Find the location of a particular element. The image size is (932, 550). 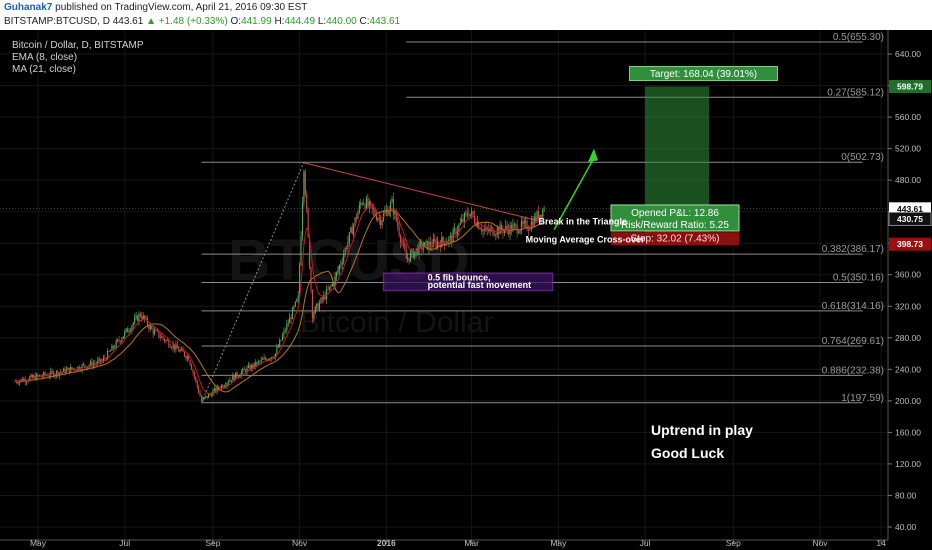

fib-level-label: 0.382(386.17) is located at coordinates (853, 249).